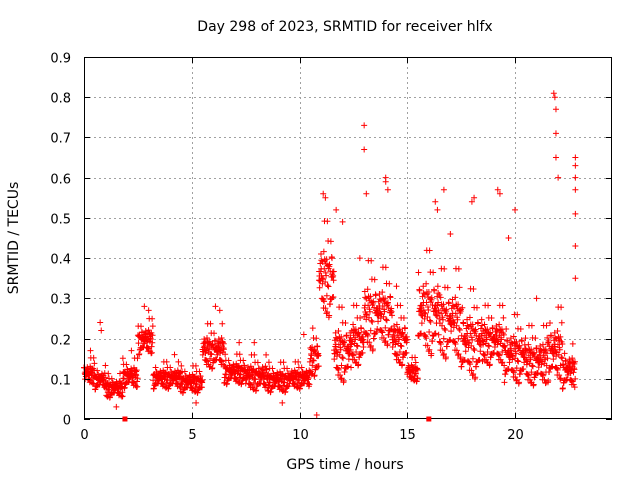 This screenshot has width=640, height=480. I want to click on y-tick-label: 0.5, so click(60, 220).